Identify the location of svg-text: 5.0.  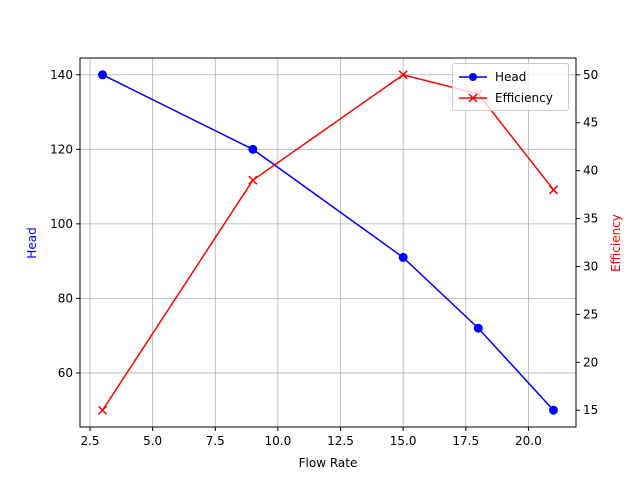
(152, 441).